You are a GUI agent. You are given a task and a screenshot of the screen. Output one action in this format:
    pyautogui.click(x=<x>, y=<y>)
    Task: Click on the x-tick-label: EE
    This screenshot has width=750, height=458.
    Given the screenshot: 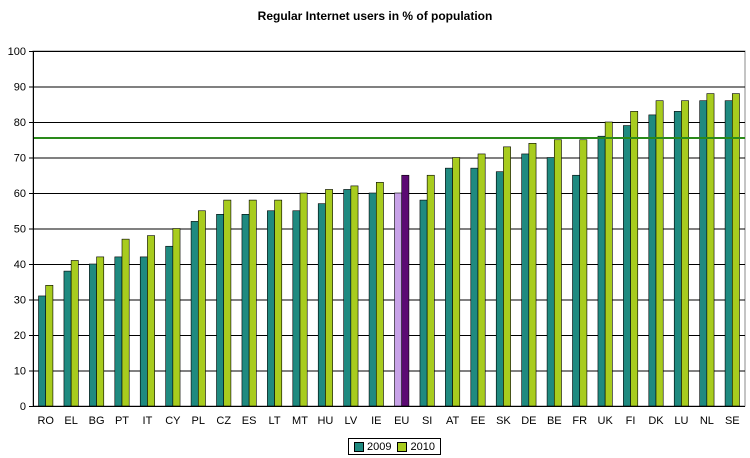 What is the action you would take?
    pyautogui.click(x=478, y=421)
    